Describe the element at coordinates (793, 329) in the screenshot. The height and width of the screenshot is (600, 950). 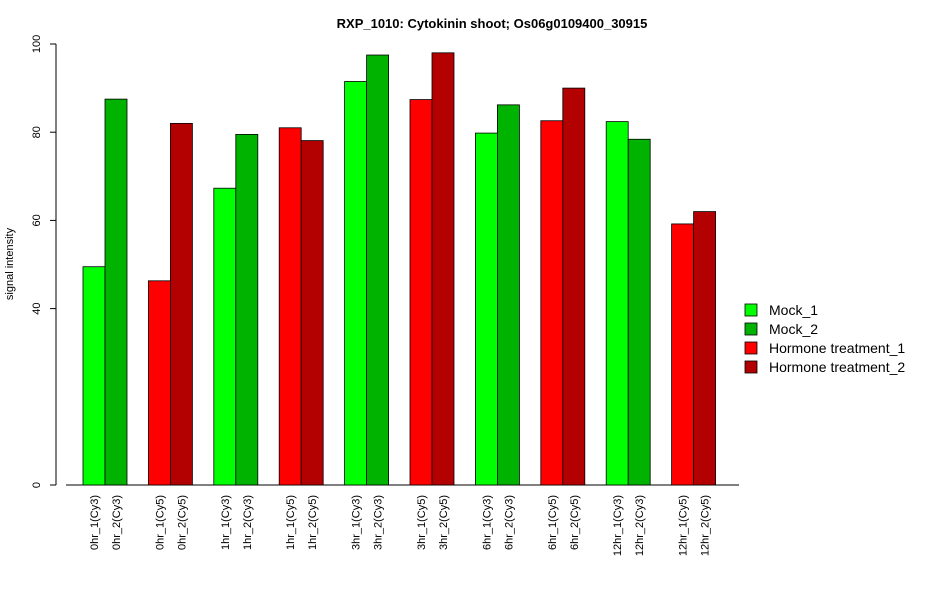
I see `legend-label: Mock_2` at that location.